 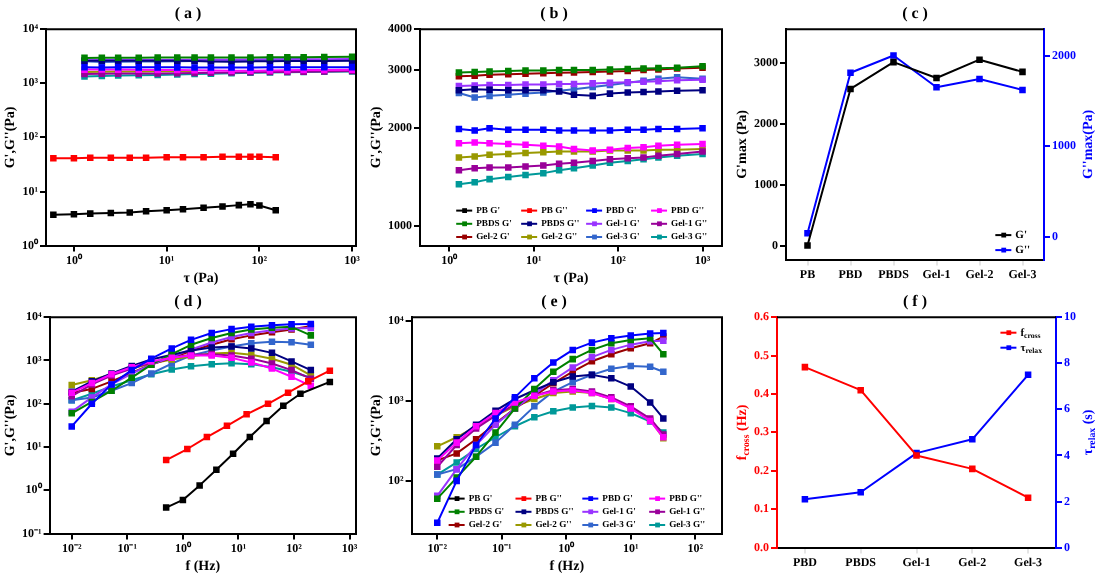 I want to click on chart-title: ( f ), so click(x=915, y=300).